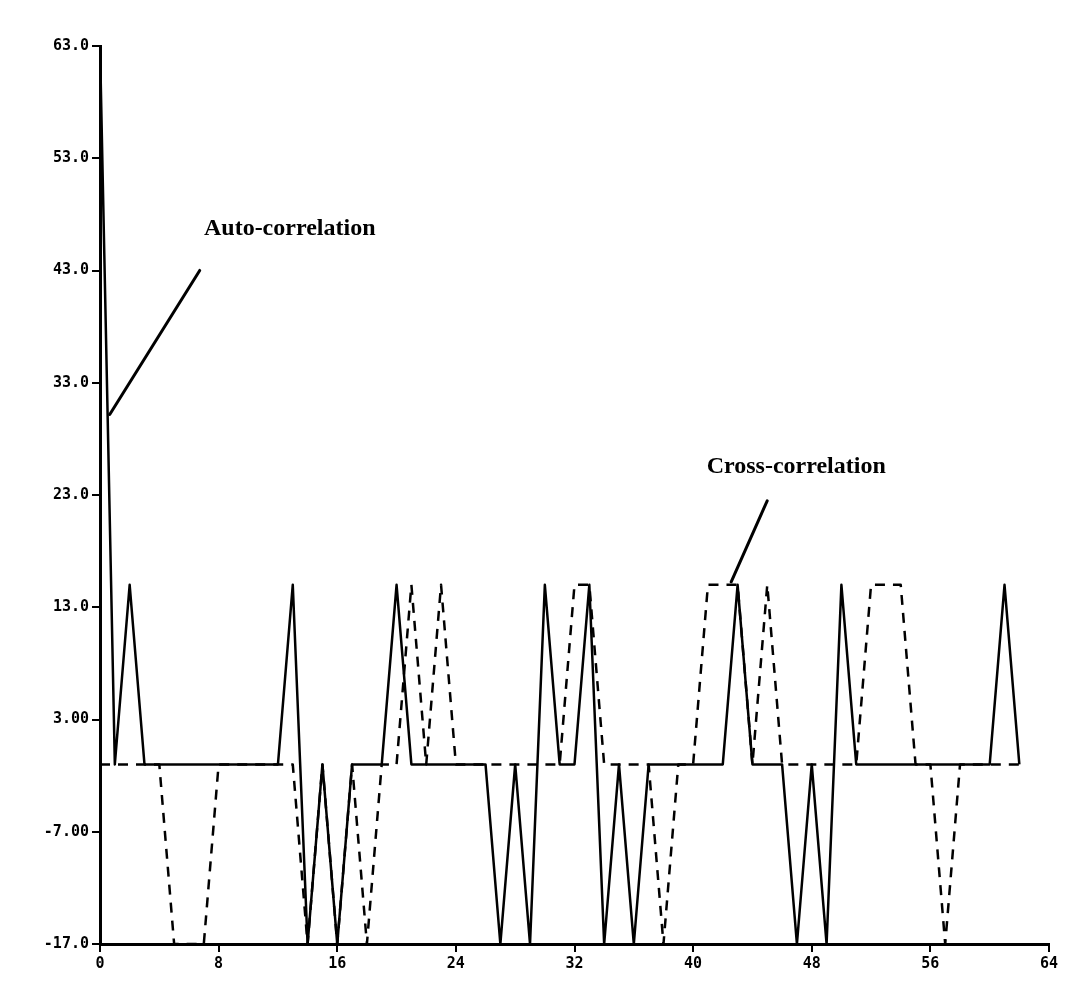 The width and height of the screenshot is (1071, 988). I want to click on x-tick-label: 24, so click(455, 962).